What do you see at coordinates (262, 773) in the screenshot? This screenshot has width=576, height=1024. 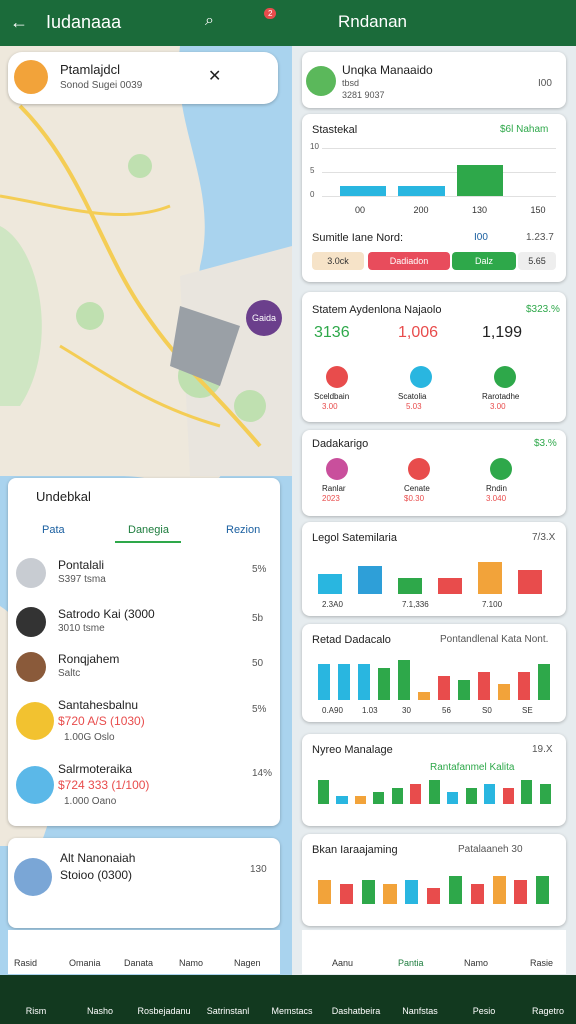 I see `item-value: 14%` at bounding box center [262, 773].